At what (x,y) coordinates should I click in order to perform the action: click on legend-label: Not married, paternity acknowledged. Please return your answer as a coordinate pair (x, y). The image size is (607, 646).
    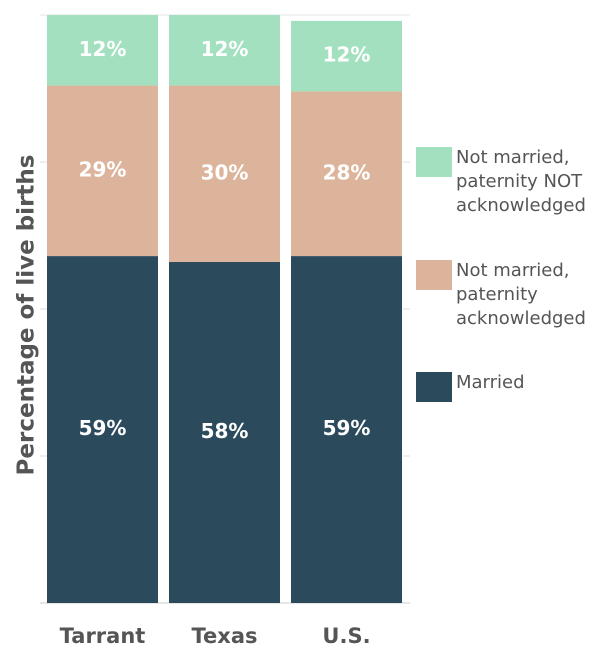
    Looking at the image, I should click on (521, 294).